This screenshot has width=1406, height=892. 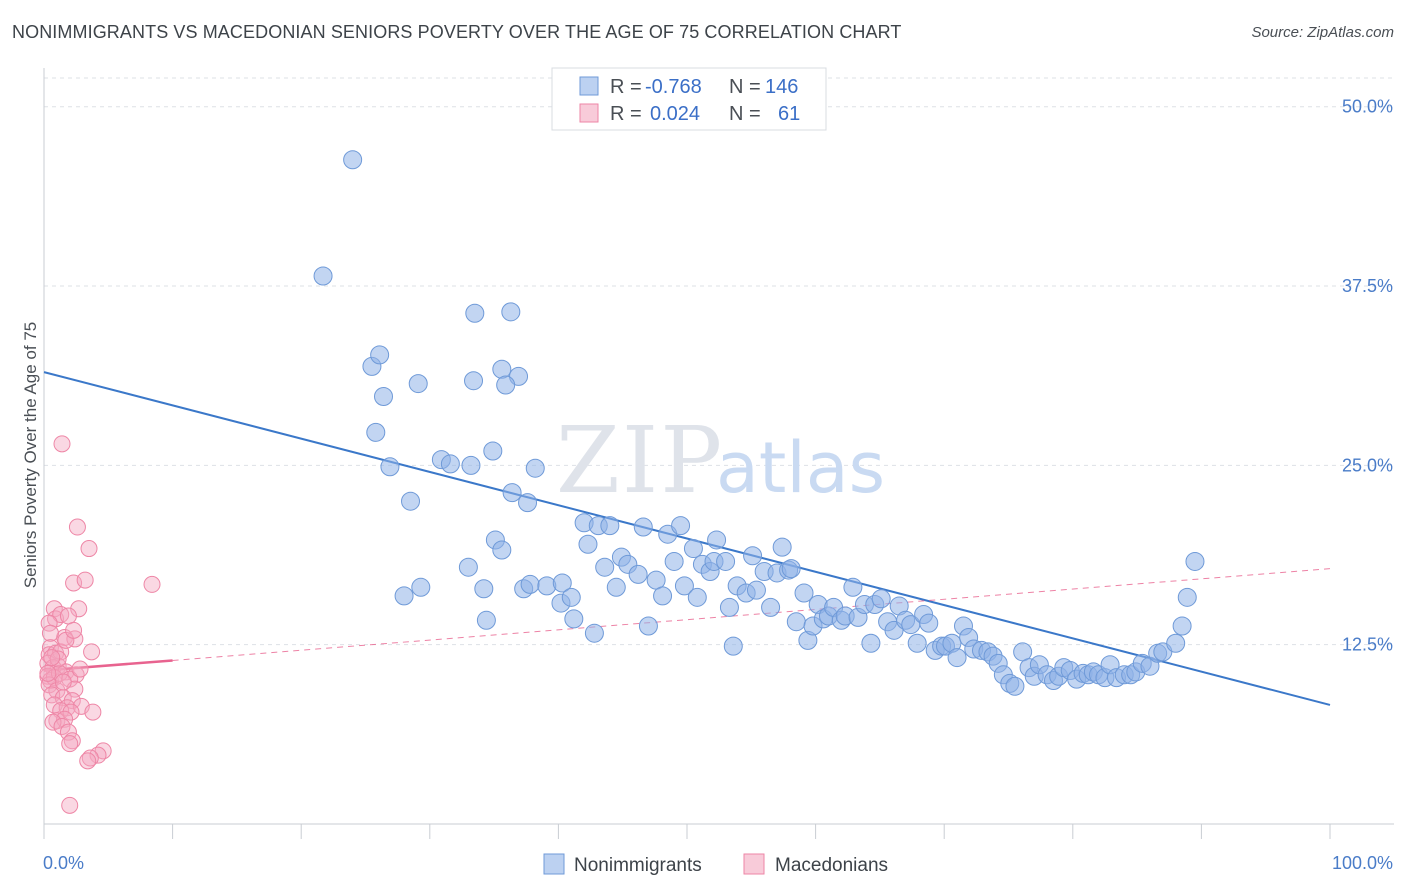 I want to click on series-legend-swatch-nonimmigrants, so click(x=554, y=864).